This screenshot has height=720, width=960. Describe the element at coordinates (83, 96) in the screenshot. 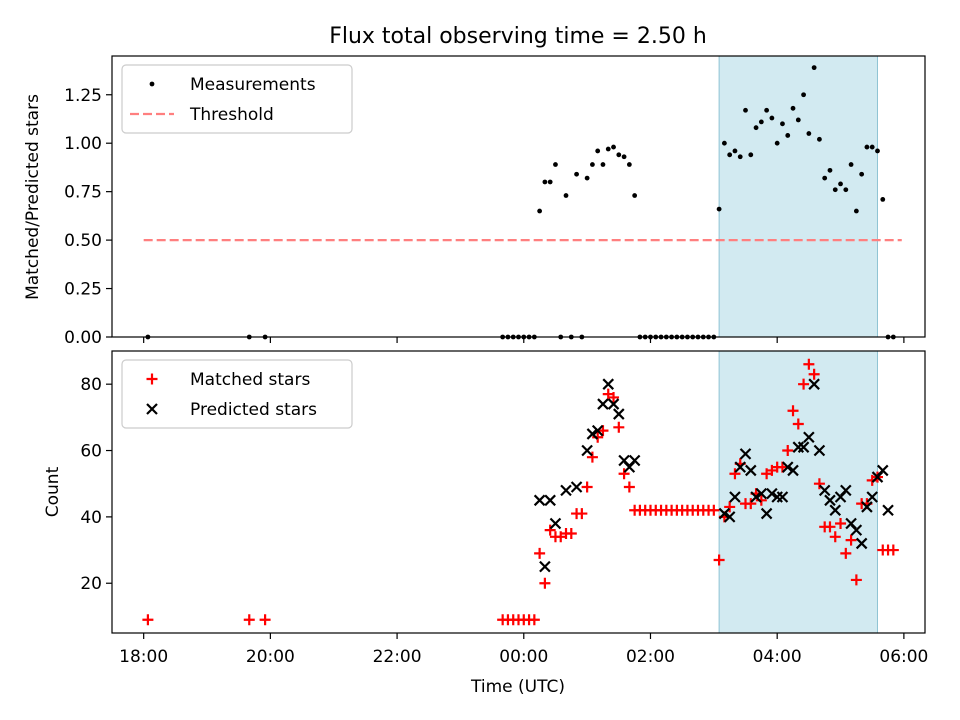

I see `y-tick-label: 1.25` at that location.